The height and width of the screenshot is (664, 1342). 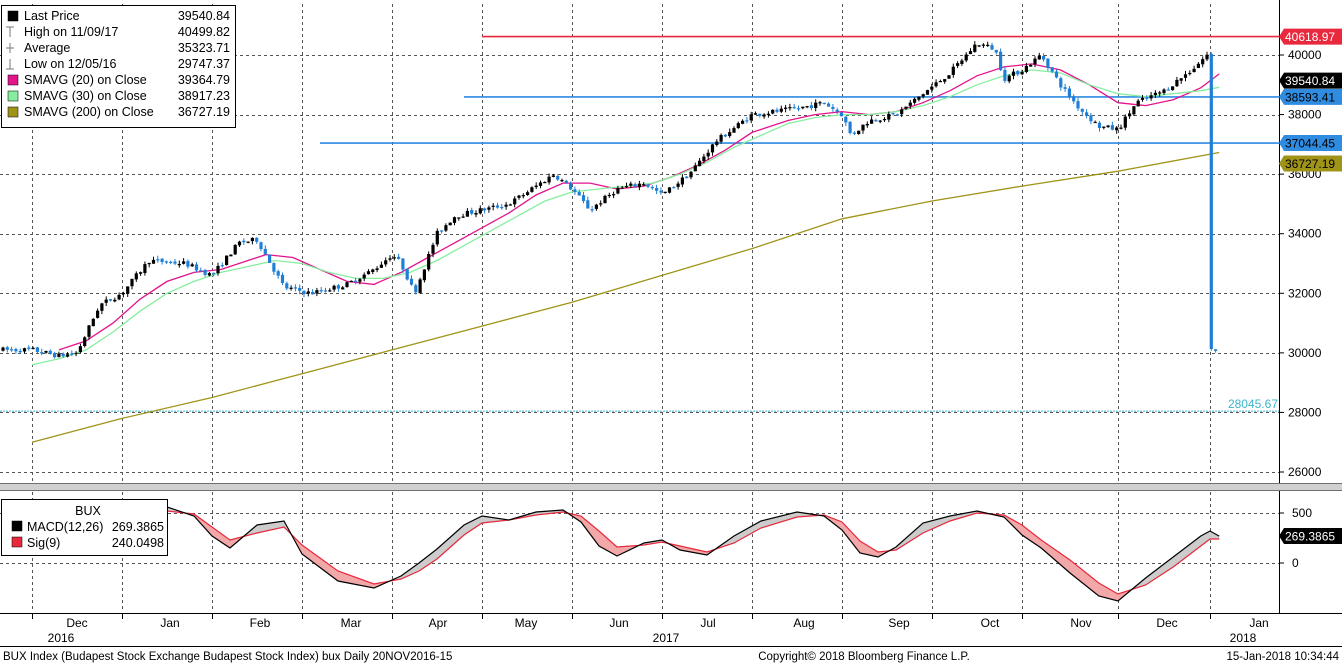 What do you see at coordinates (671, 487) in the screenshot?
I see `panel-separator` at bounding box center [671, 487].